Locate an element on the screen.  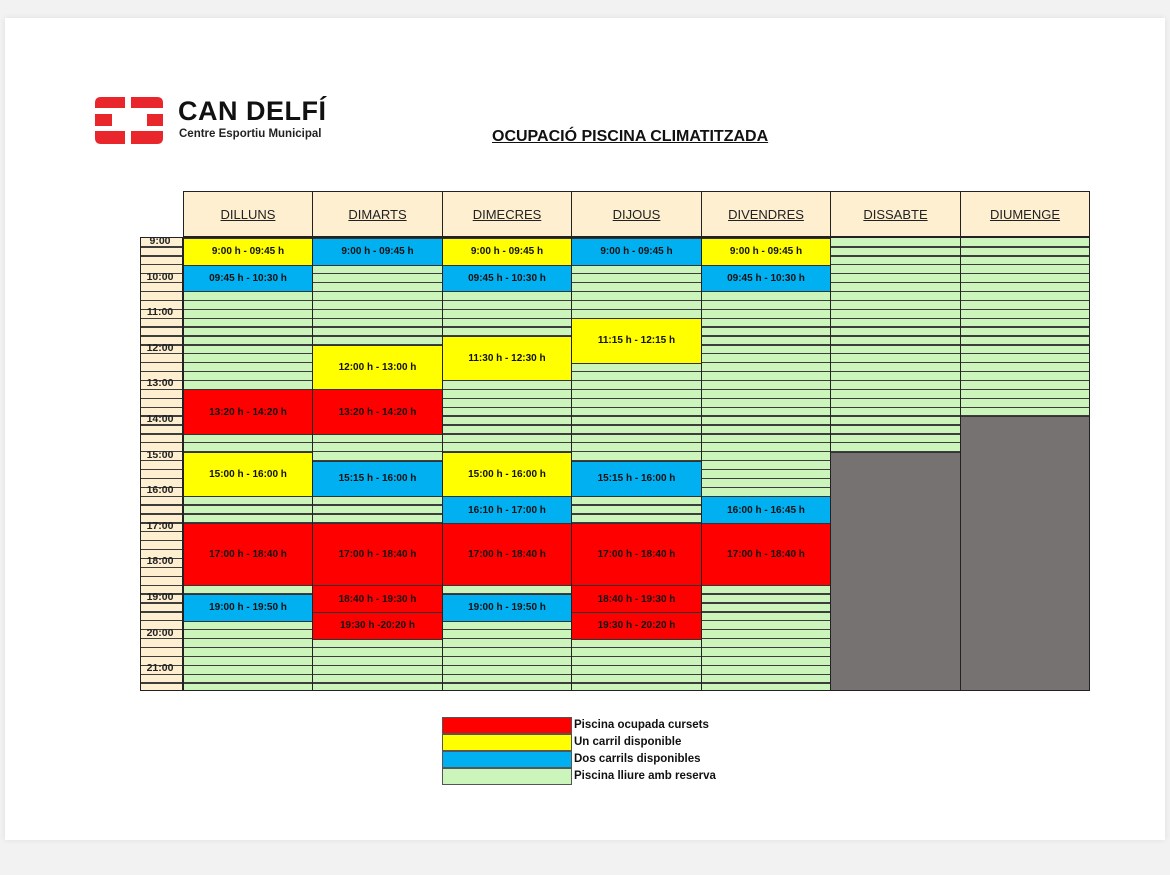
schedule-block-blue: 16:10 h - 17:00 h is located at coordinates (507, 510).